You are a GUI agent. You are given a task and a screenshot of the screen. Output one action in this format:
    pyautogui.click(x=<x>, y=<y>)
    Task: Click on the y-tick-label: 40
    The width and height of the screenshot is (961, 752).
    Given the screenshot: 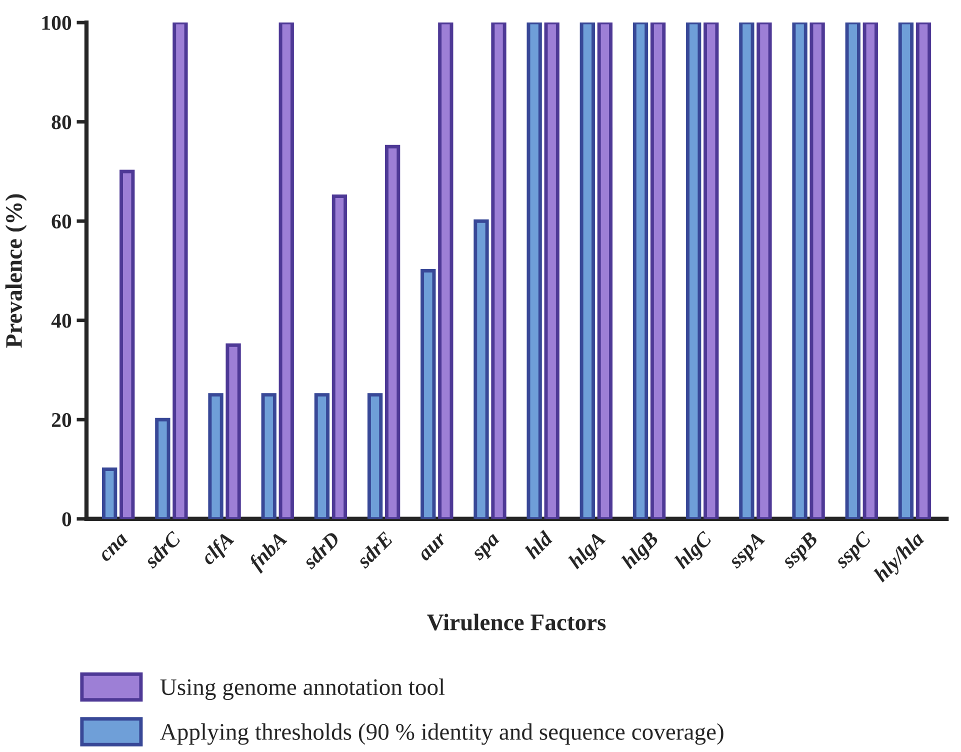 What is the action you would take?
    pyautogui.click(x=61, y=321)
    